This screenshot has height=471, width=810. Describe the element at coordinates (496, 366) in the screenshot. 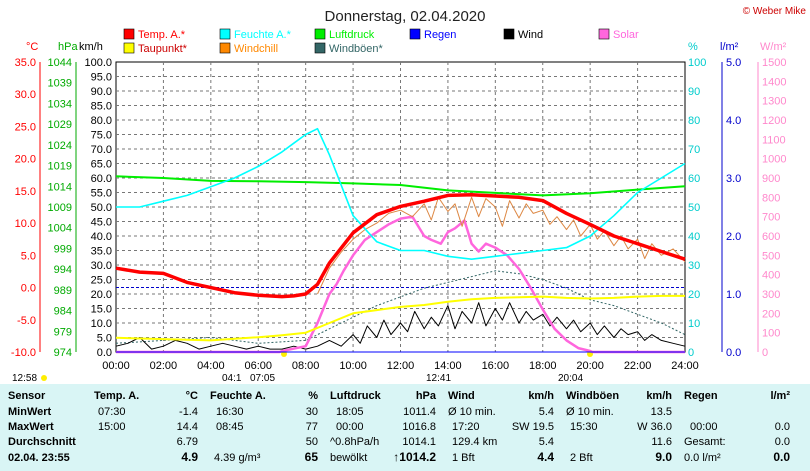

I see `x-tick-label: 16:00` at that location.